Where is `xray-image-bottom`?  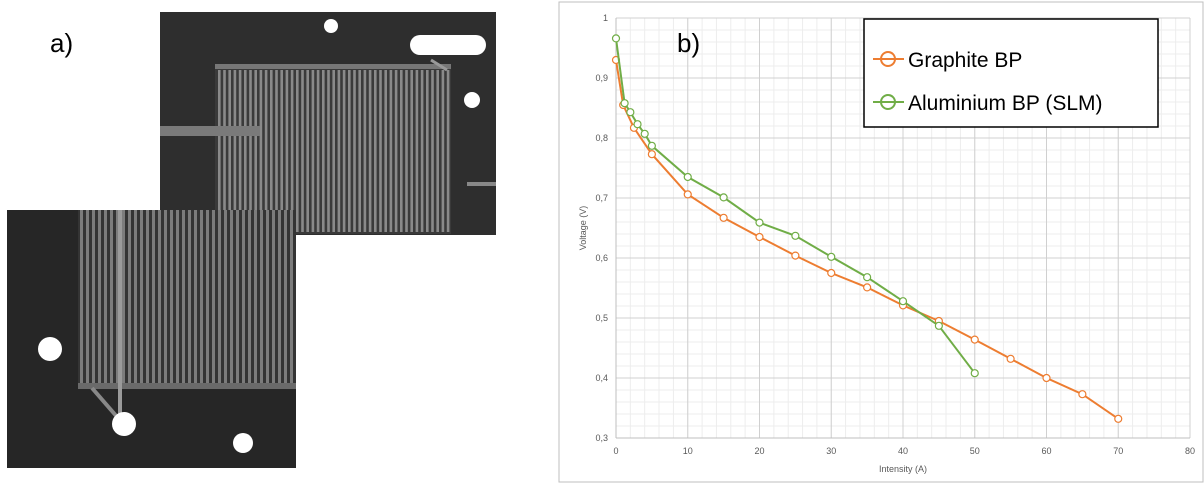
xray-image-bottom is located at coordinates (151, 339).